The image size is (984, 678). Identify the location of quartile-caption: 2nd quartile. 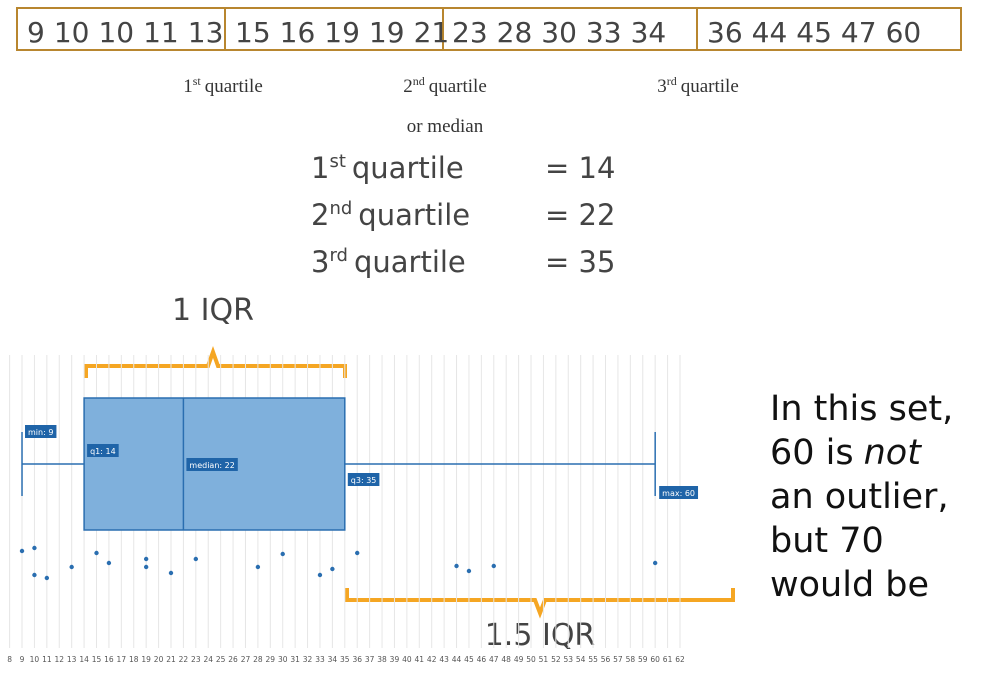
(445, 85).